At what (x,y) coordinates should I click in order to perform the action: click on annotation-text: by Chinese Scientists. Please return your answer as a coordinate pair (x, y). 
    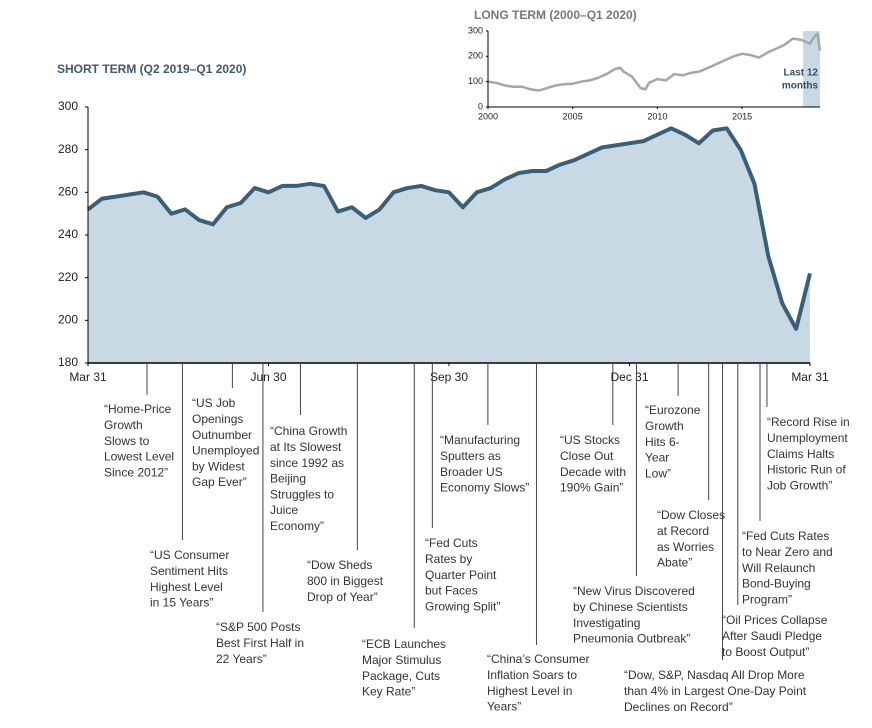
    Looking at the image, I should click on (630, 607).